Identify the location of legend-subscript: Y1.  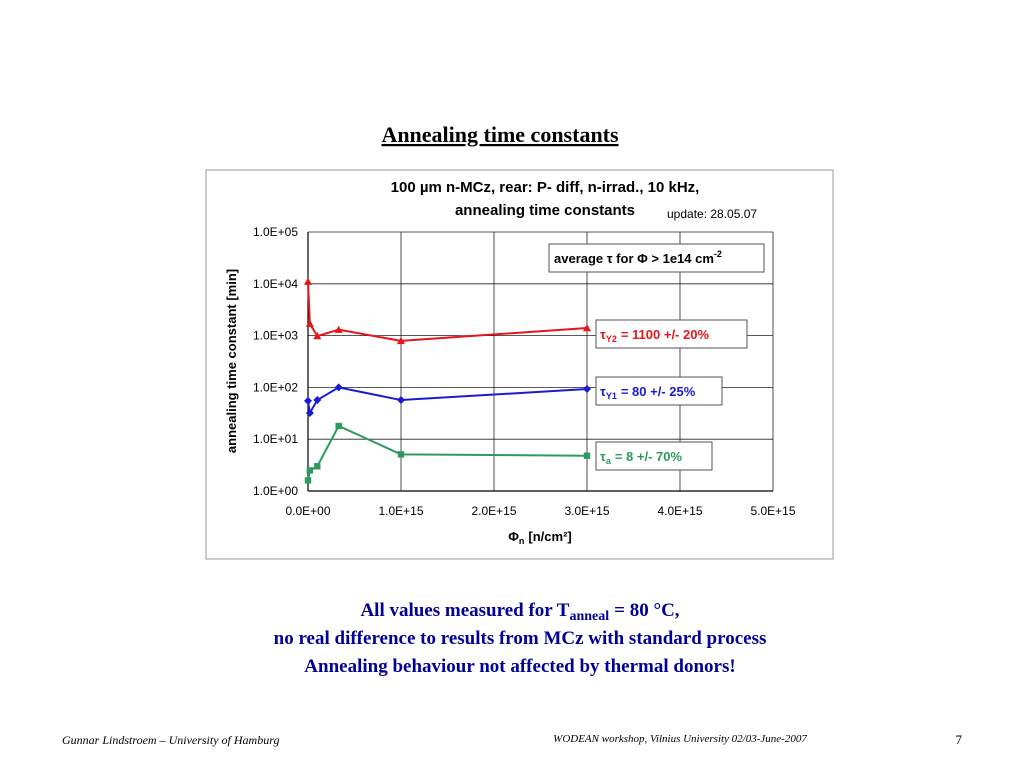
(611, 396).